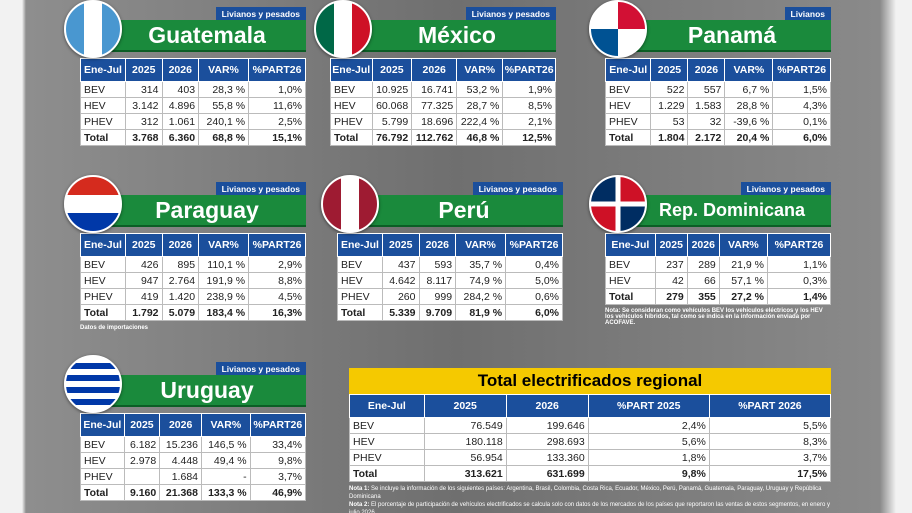 This screenshot has height=513, width=912. I want to click on table-cell: 355, so click(703, 296).